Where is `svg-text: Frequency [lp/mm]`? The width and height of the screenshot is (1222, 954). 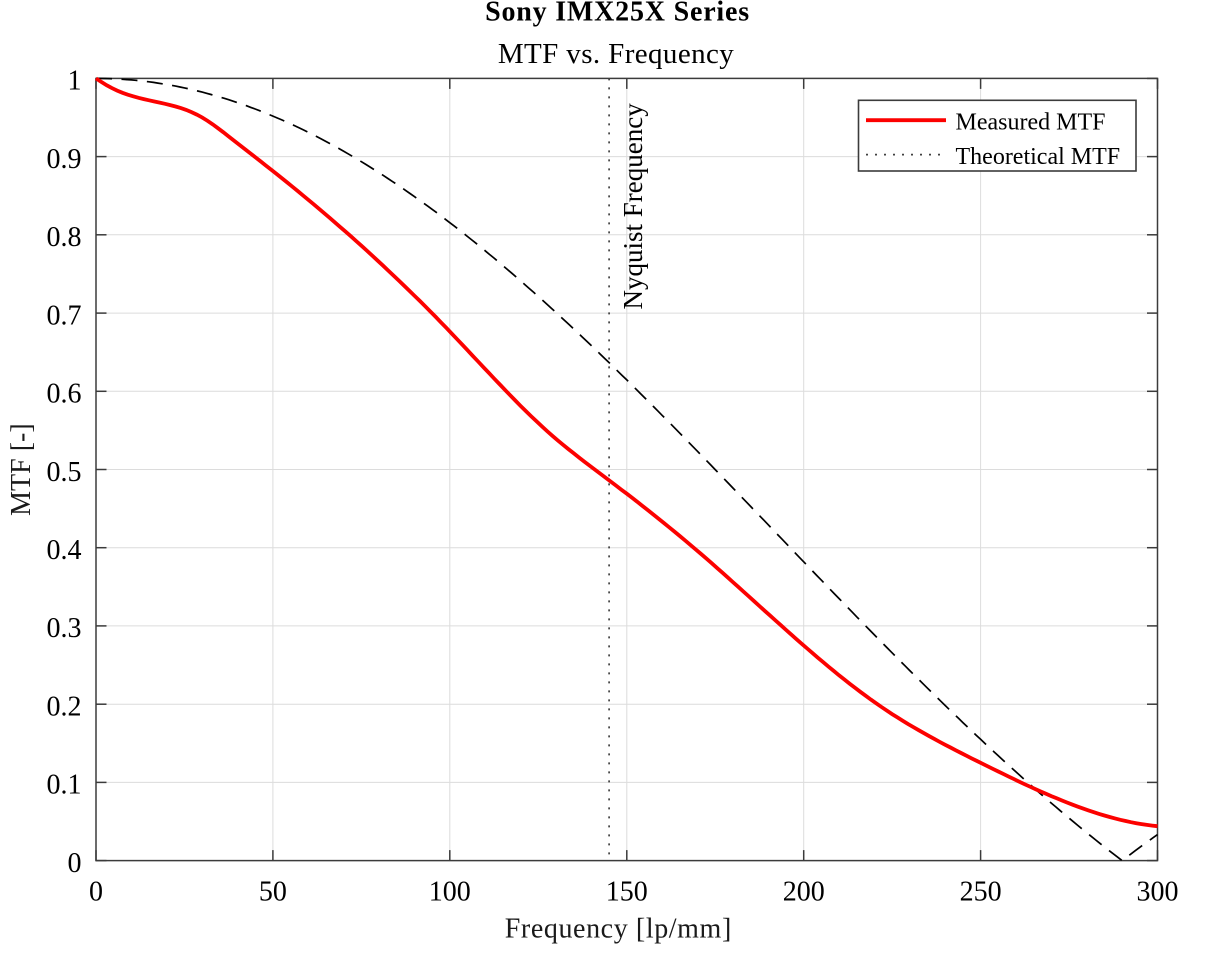
svg-text: Frequency [lp/mm] is located at coordinates (618, 929).